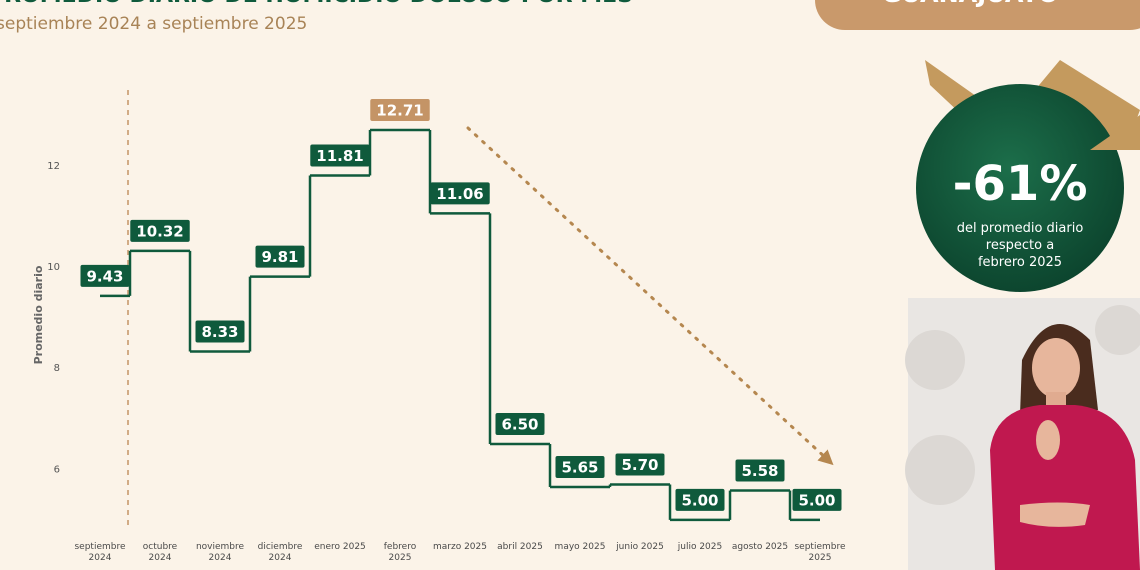 The height and width of the screenshot is (570, 1140). Describe the element at coordinates (100, 552) in the screenshot. I see `x-tick-label: septiembre 2024` at that location.